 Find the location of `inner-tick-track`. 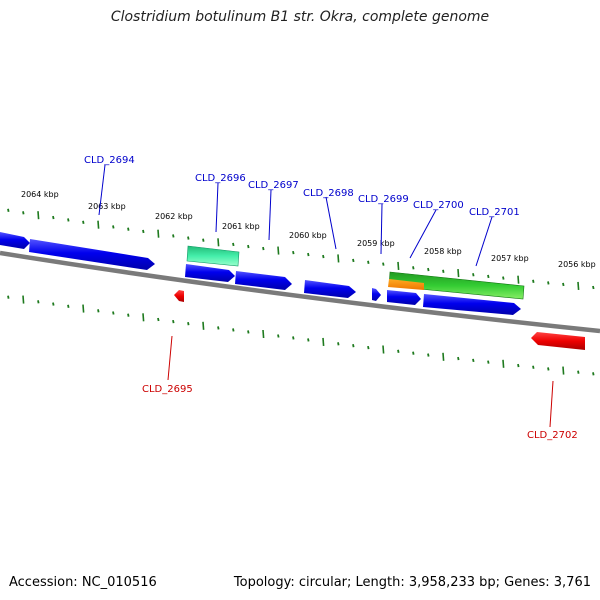

inner-tick-track is located at coordinates (301, 335).